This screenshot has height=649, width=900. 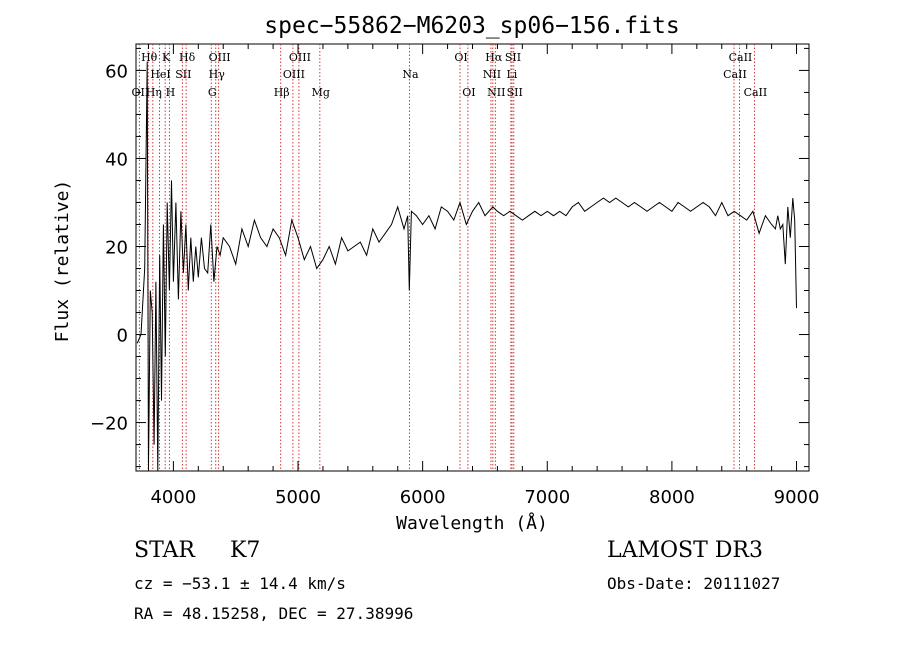 I want to click on survey-name: LAMOST DR3, so click(x=685, y=550).